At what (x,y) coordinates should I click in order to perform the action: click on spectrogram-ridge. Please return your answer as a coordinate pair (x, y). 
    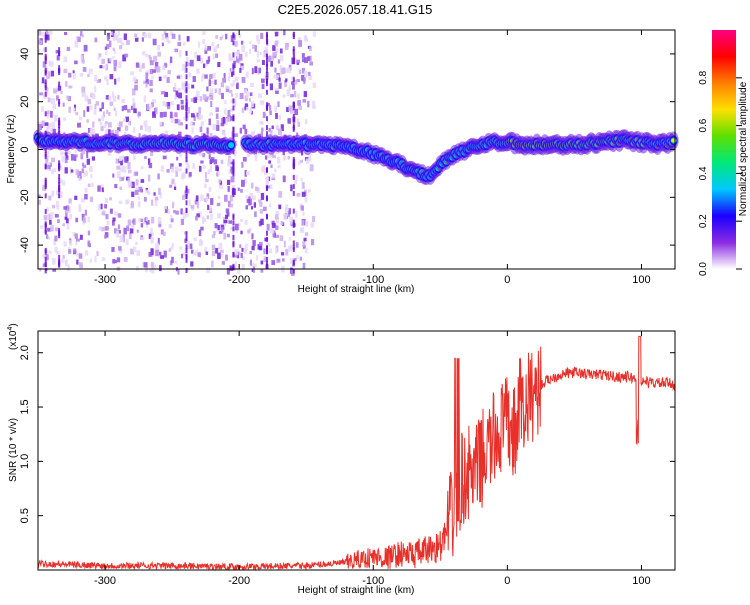
    Looking at the image, I should click on (356, 157).